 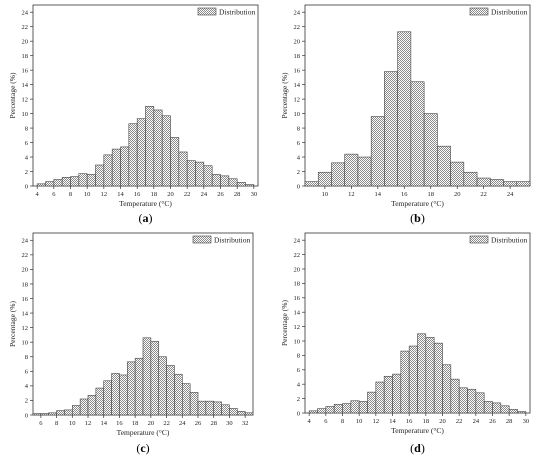 I want to click on x-tick-label: 8, so click(x=342, y=421).